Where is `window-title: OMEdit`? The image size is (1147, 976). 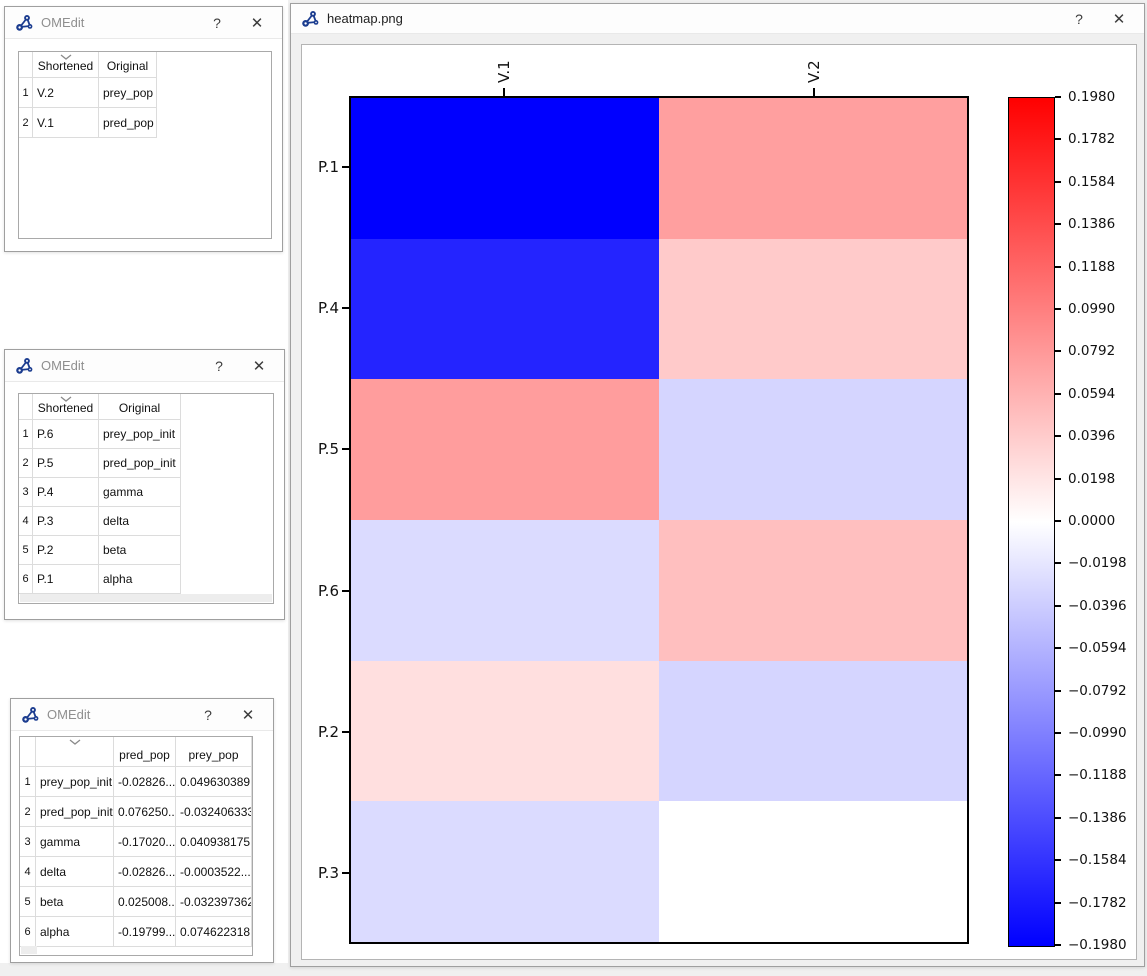
window-title: OMEdit is located at coordinates (69, 714).